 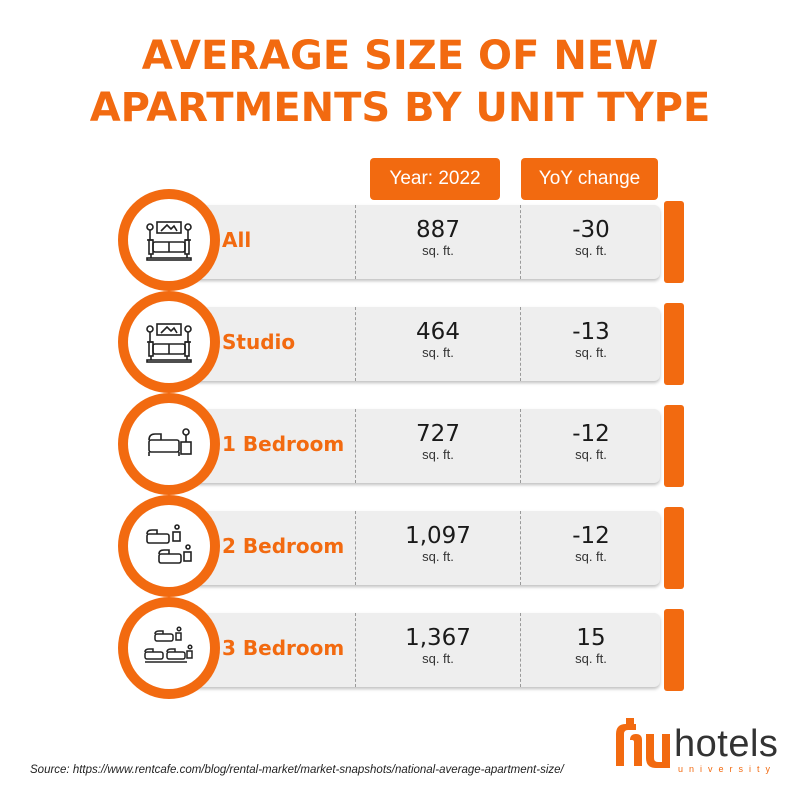 I want to click on year-2022-value: 887, so click(x=438, y=230).